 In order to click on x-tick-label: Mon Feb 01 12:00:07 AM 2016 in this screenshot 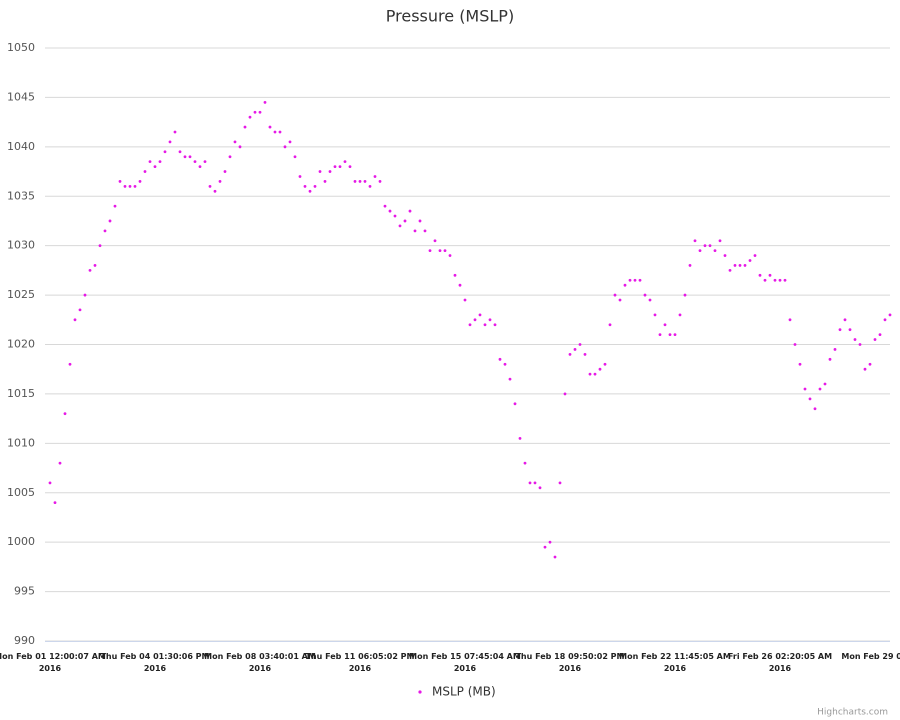, I will do `click(53, 662)`.